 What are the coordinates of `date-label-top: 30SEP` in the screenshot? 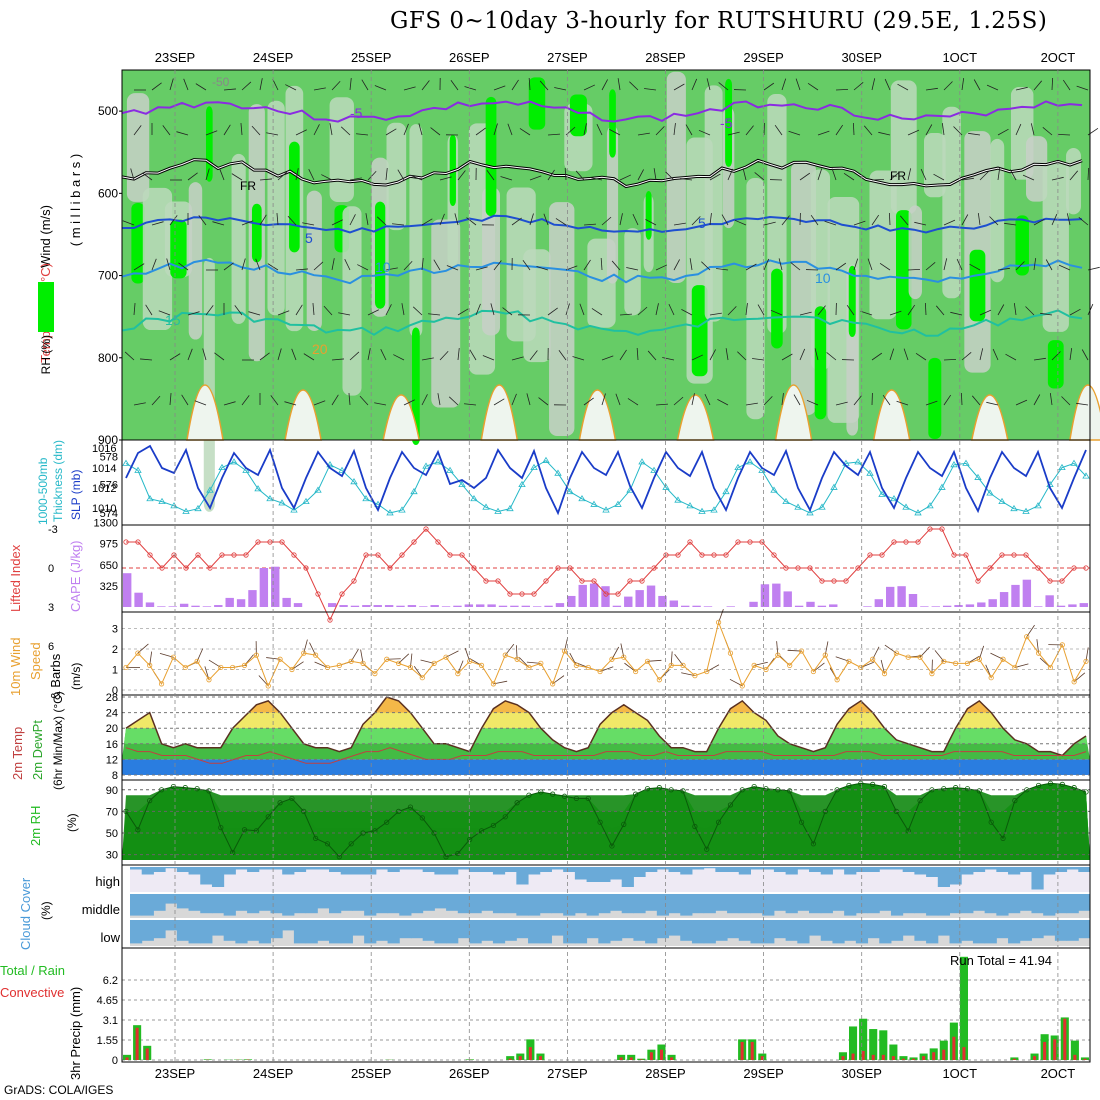 It's located at (861, 57).